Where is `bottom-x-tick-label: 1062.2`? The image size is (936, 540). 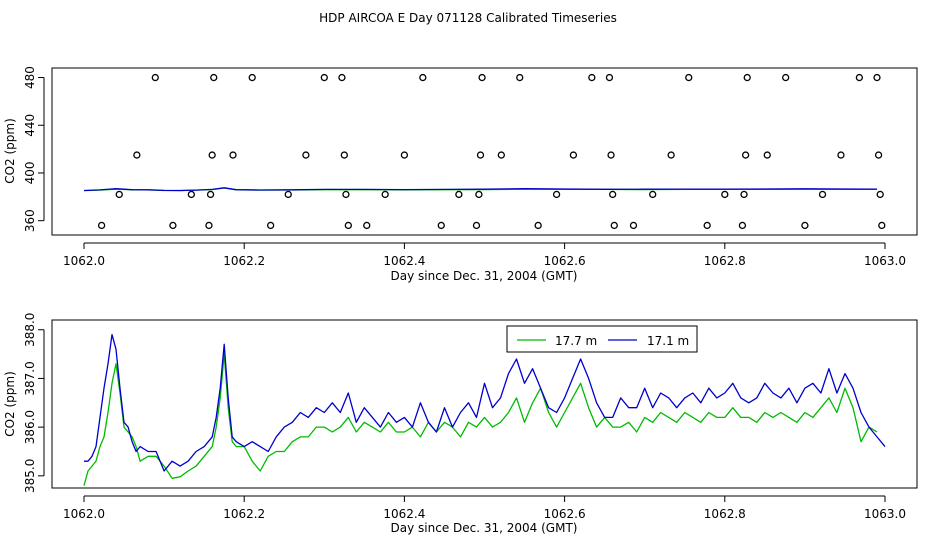
bottom-x-tick-label: 1062.2 is located at coordinates (244, 514).